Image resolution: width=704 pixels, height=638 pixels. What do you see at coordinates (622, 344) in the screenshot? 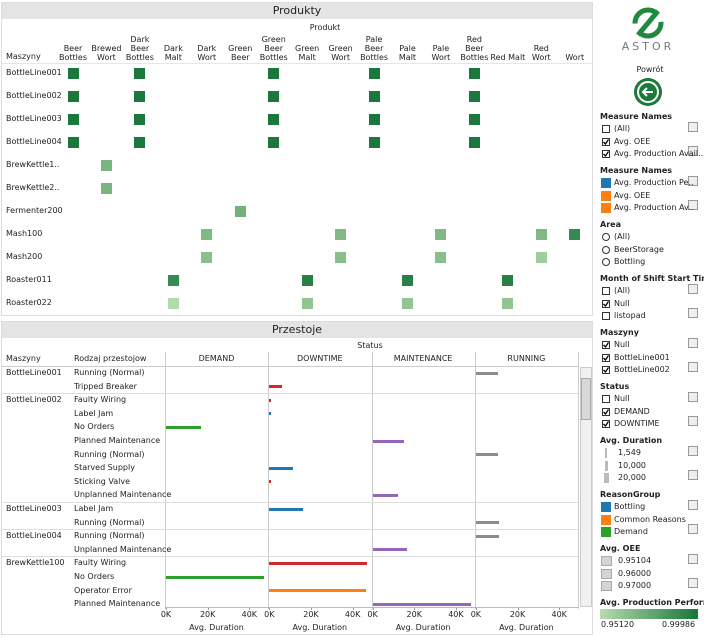
I see `filter-item: Null` at bounding box center [622, 344].